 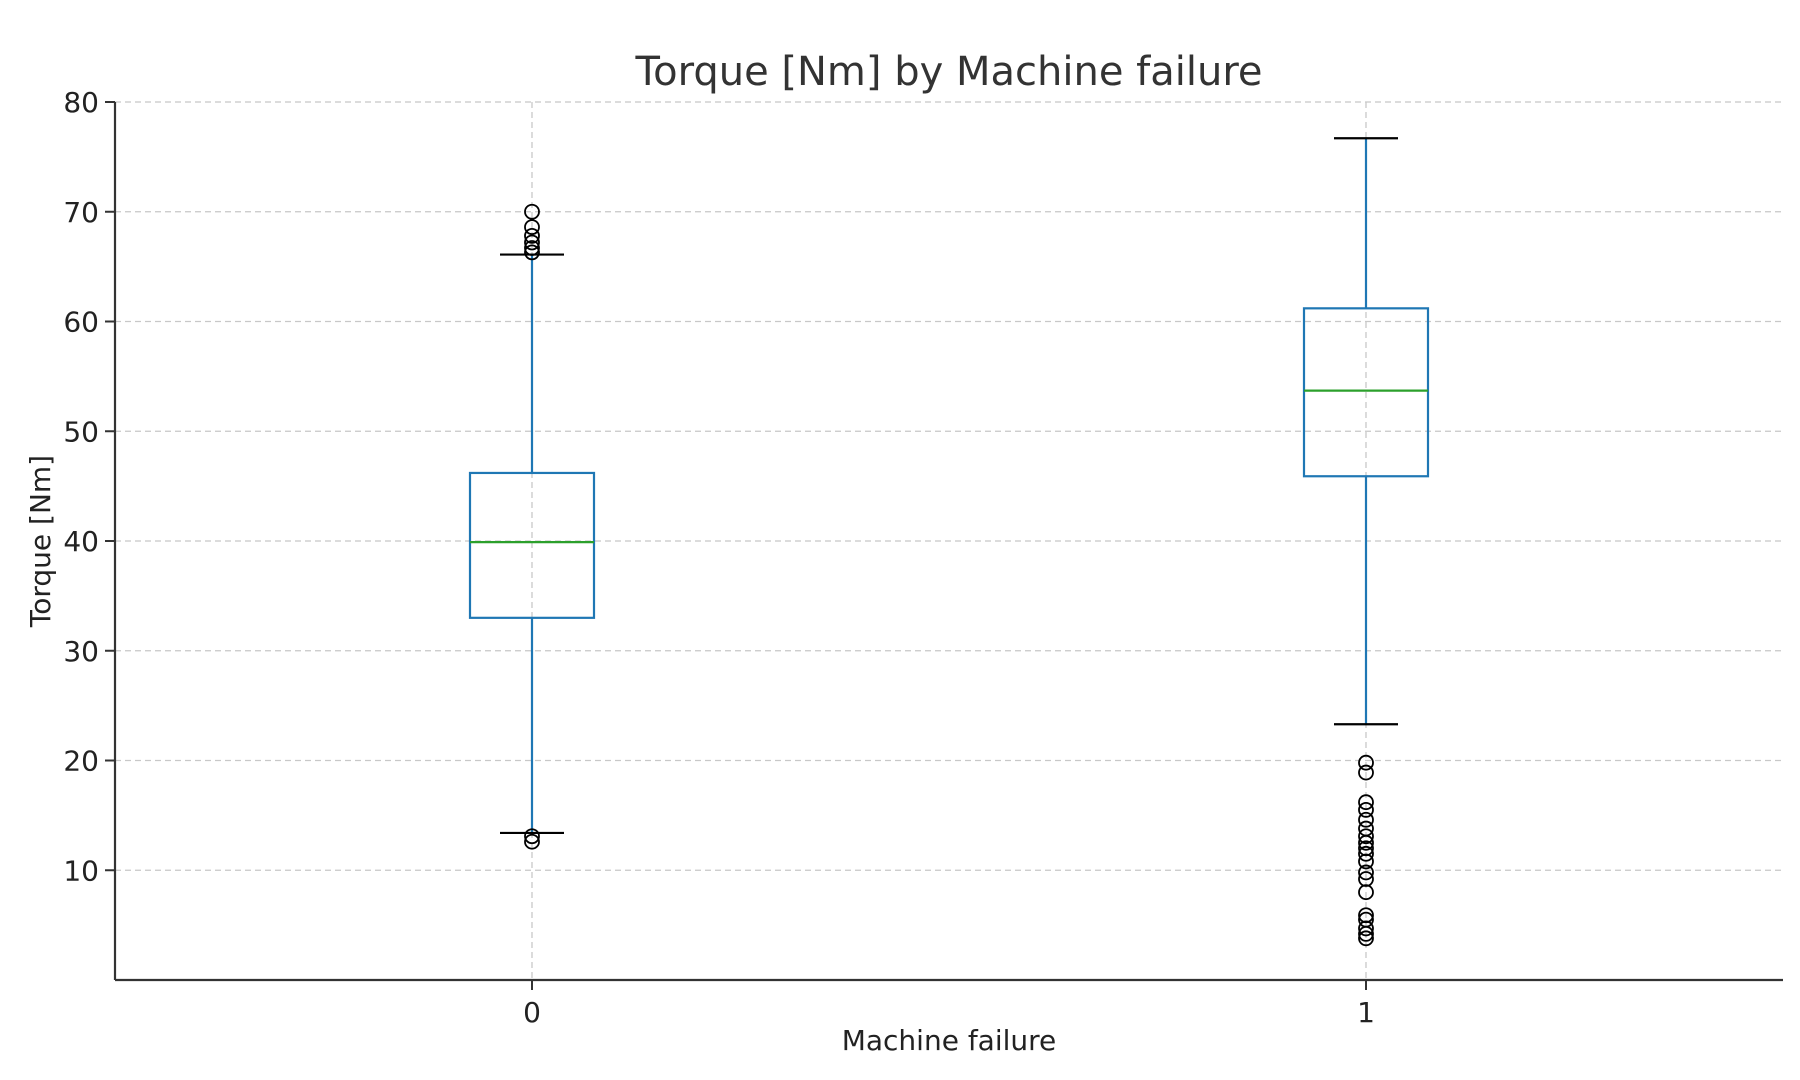 I want to click on x-tick-label: 0, so click(x=532, y=1012).